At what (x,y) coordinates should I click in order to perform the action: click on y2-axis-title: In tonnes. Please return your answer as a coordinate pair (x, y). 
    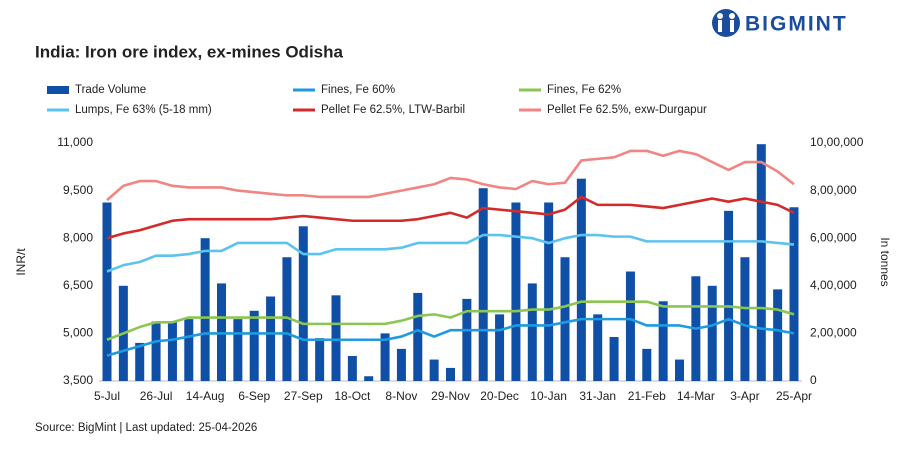
    Looking at the image, I should click on (885, 261).